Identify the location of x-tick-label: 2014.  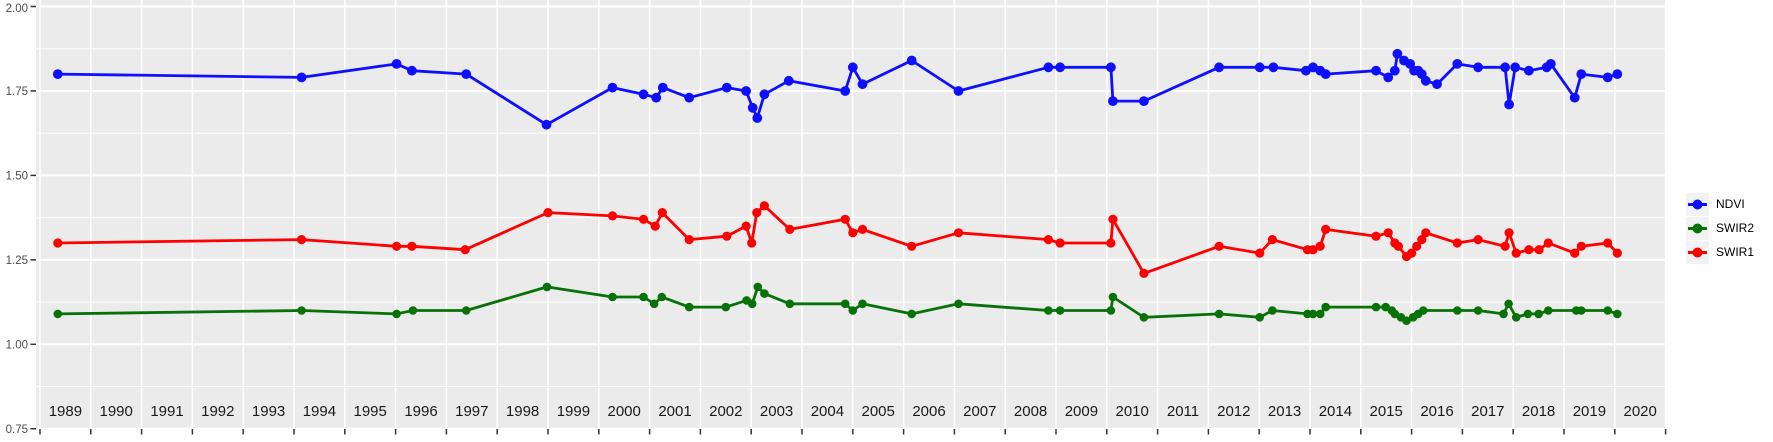
(1335, 411).